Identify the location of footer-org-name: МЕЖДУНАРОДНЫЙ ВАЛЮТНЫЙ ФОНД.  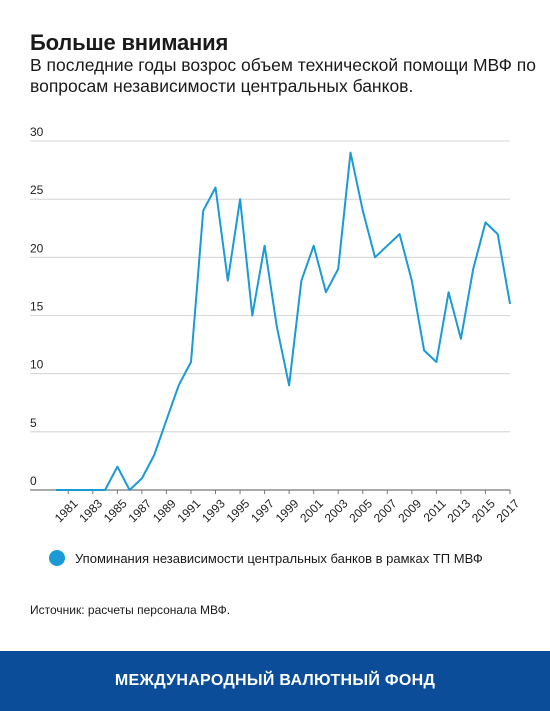
(275, 680).